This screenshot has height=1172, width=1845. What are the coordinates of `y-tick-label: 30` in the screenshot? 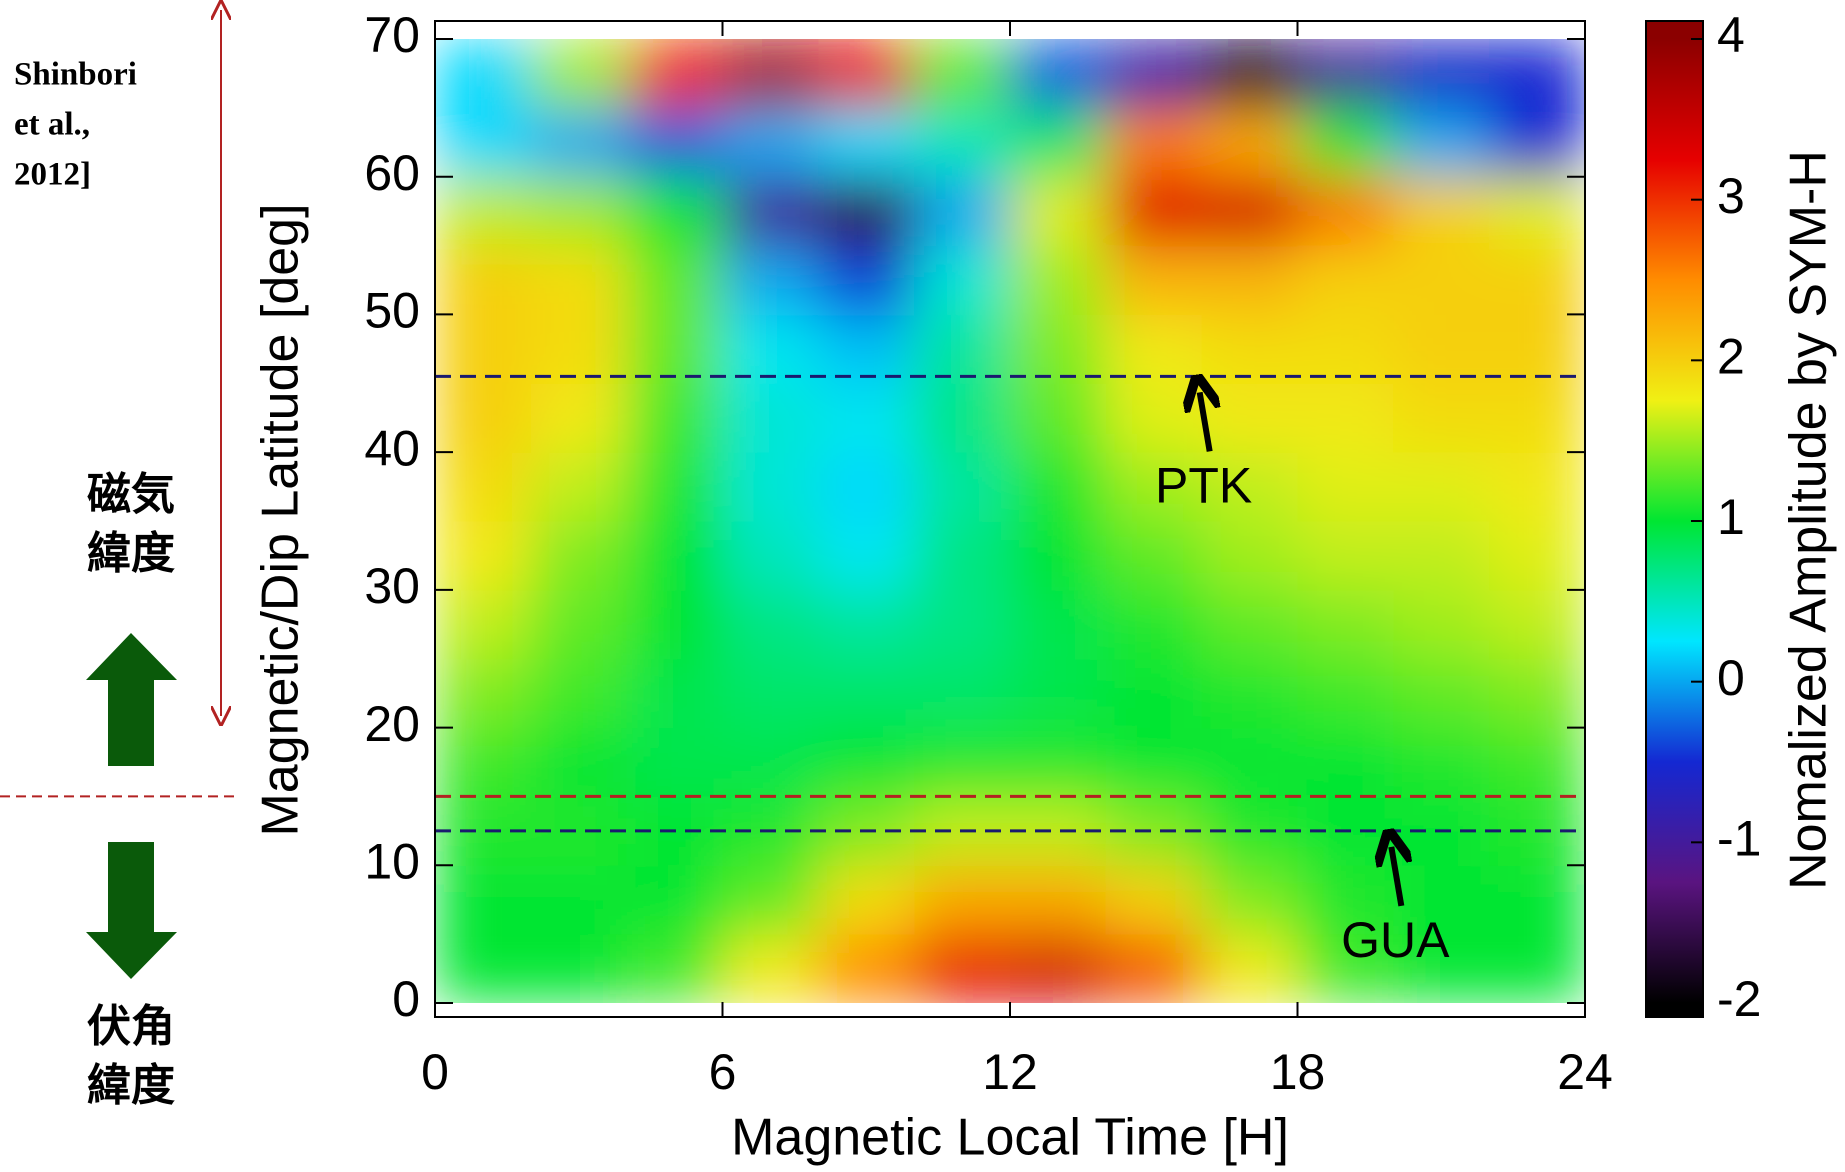 It's located at (392, 586).